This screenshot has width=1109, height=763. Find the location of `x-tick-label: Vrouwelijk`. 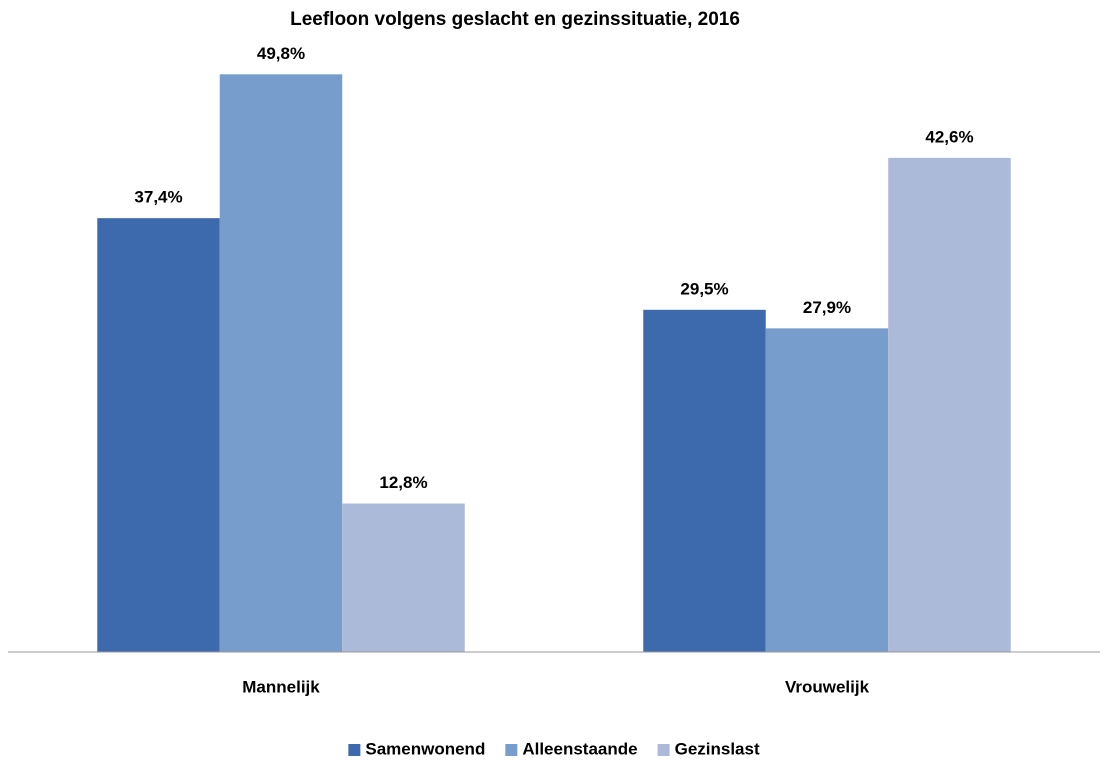

x-tick-label: Vrouwelijk is located at coordinates (827, 686).